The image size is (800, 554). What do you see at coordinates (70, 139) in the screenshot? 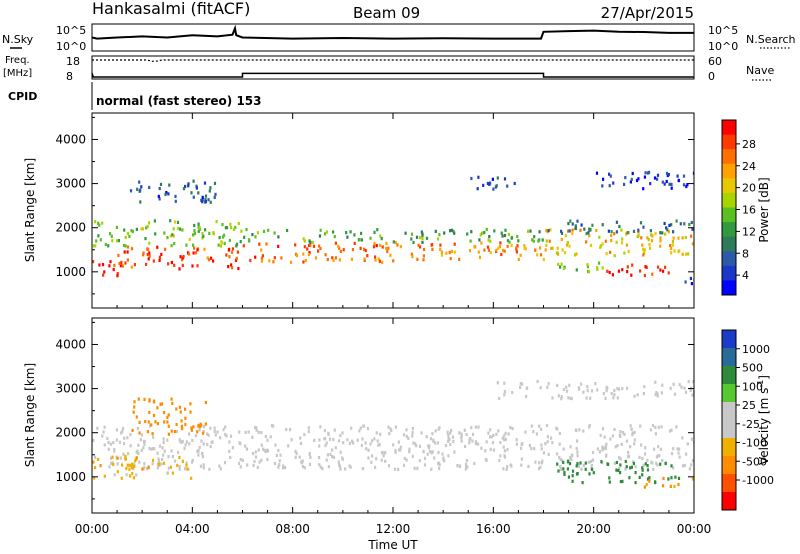
I see `ytick-label: 4000` at bounding box center [70, 139].